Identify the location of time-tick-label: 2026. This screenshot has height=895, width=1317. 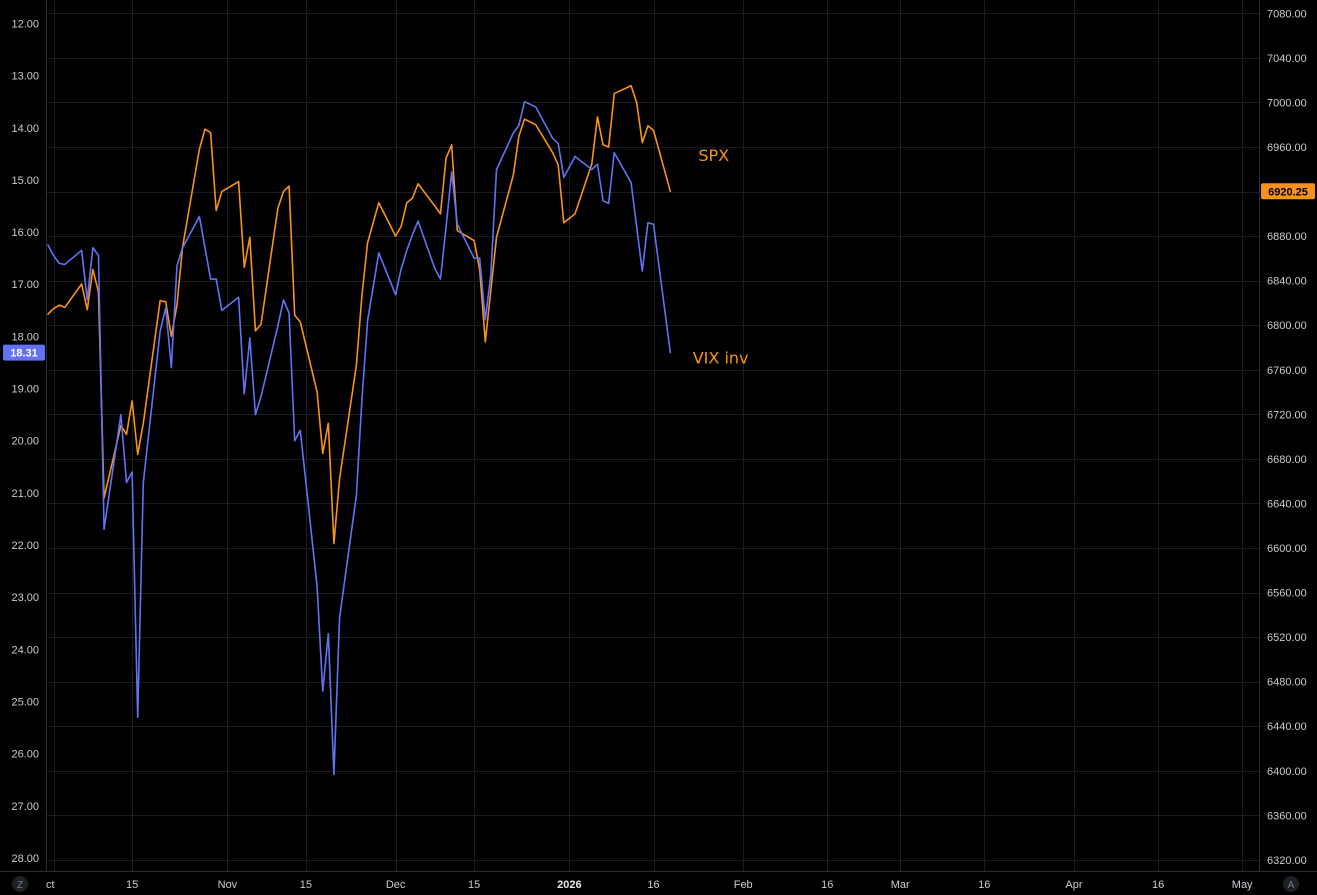
(569, 885).